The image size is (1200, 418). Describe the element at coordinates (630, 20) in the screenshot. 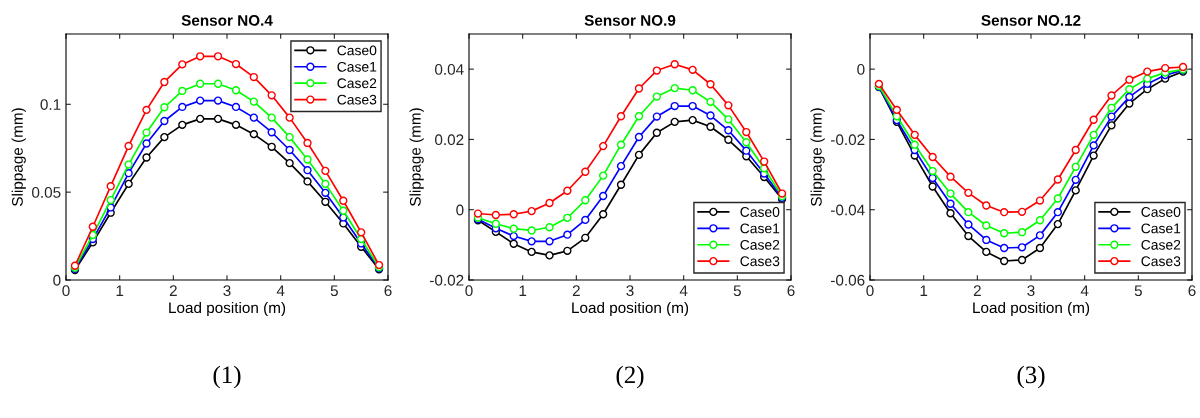

I see `chart-title: Sensor NO.9` at that location.